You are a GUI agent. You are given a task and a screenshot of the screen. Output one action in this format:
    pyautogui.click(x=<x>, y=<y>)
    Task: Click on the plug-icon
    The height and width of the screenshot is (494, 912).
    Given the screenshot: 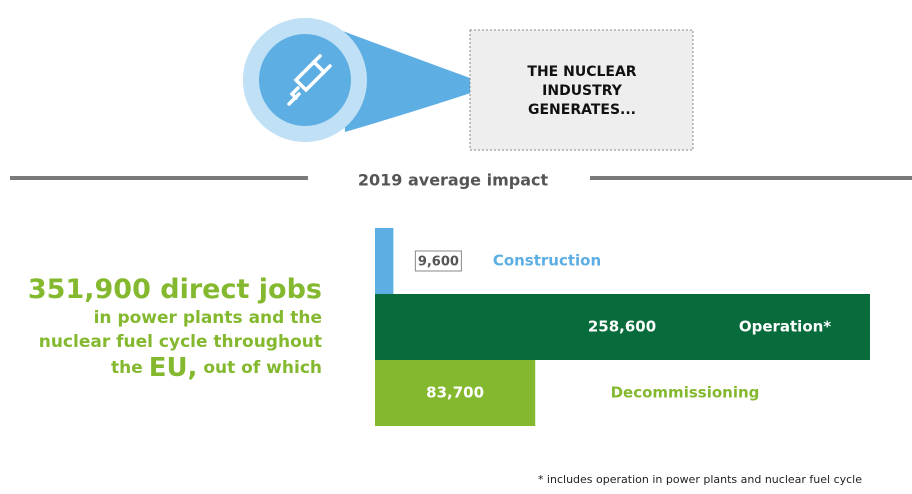 What is the action you would take?
    pyautogui.click(x=309, y=80)
    